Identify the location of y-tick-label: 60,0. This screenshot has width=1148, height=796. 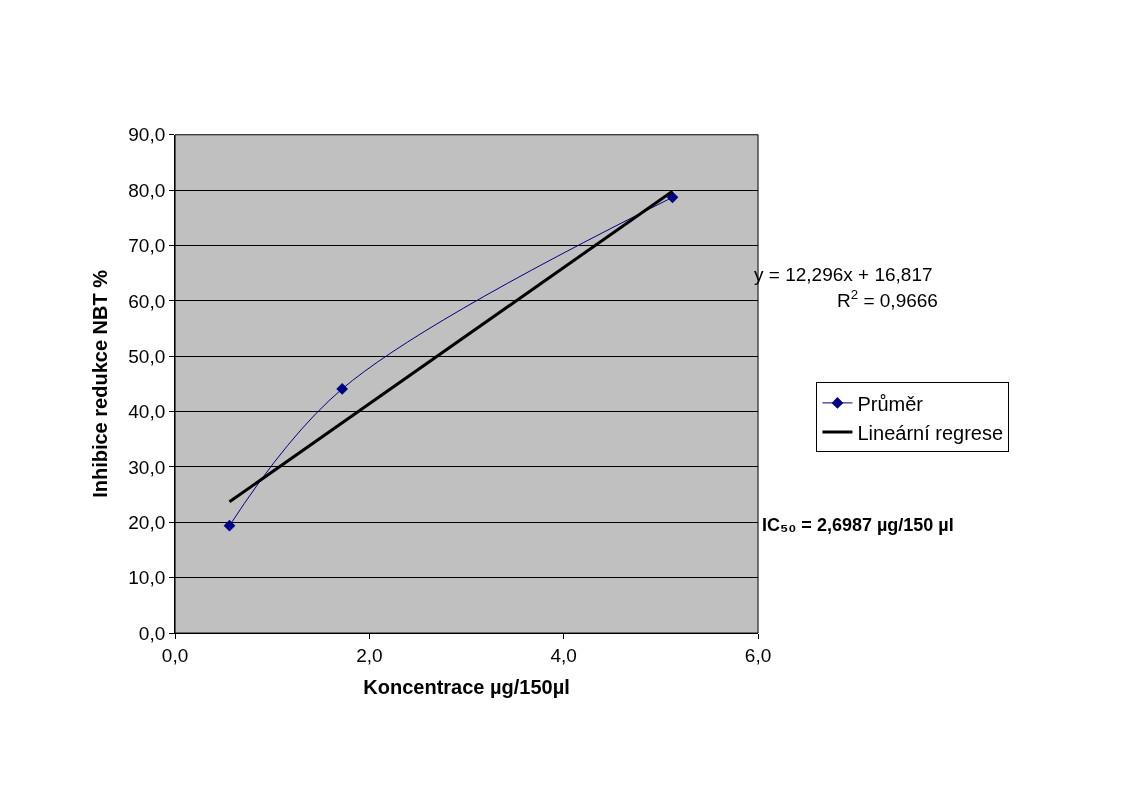
(147, 301).